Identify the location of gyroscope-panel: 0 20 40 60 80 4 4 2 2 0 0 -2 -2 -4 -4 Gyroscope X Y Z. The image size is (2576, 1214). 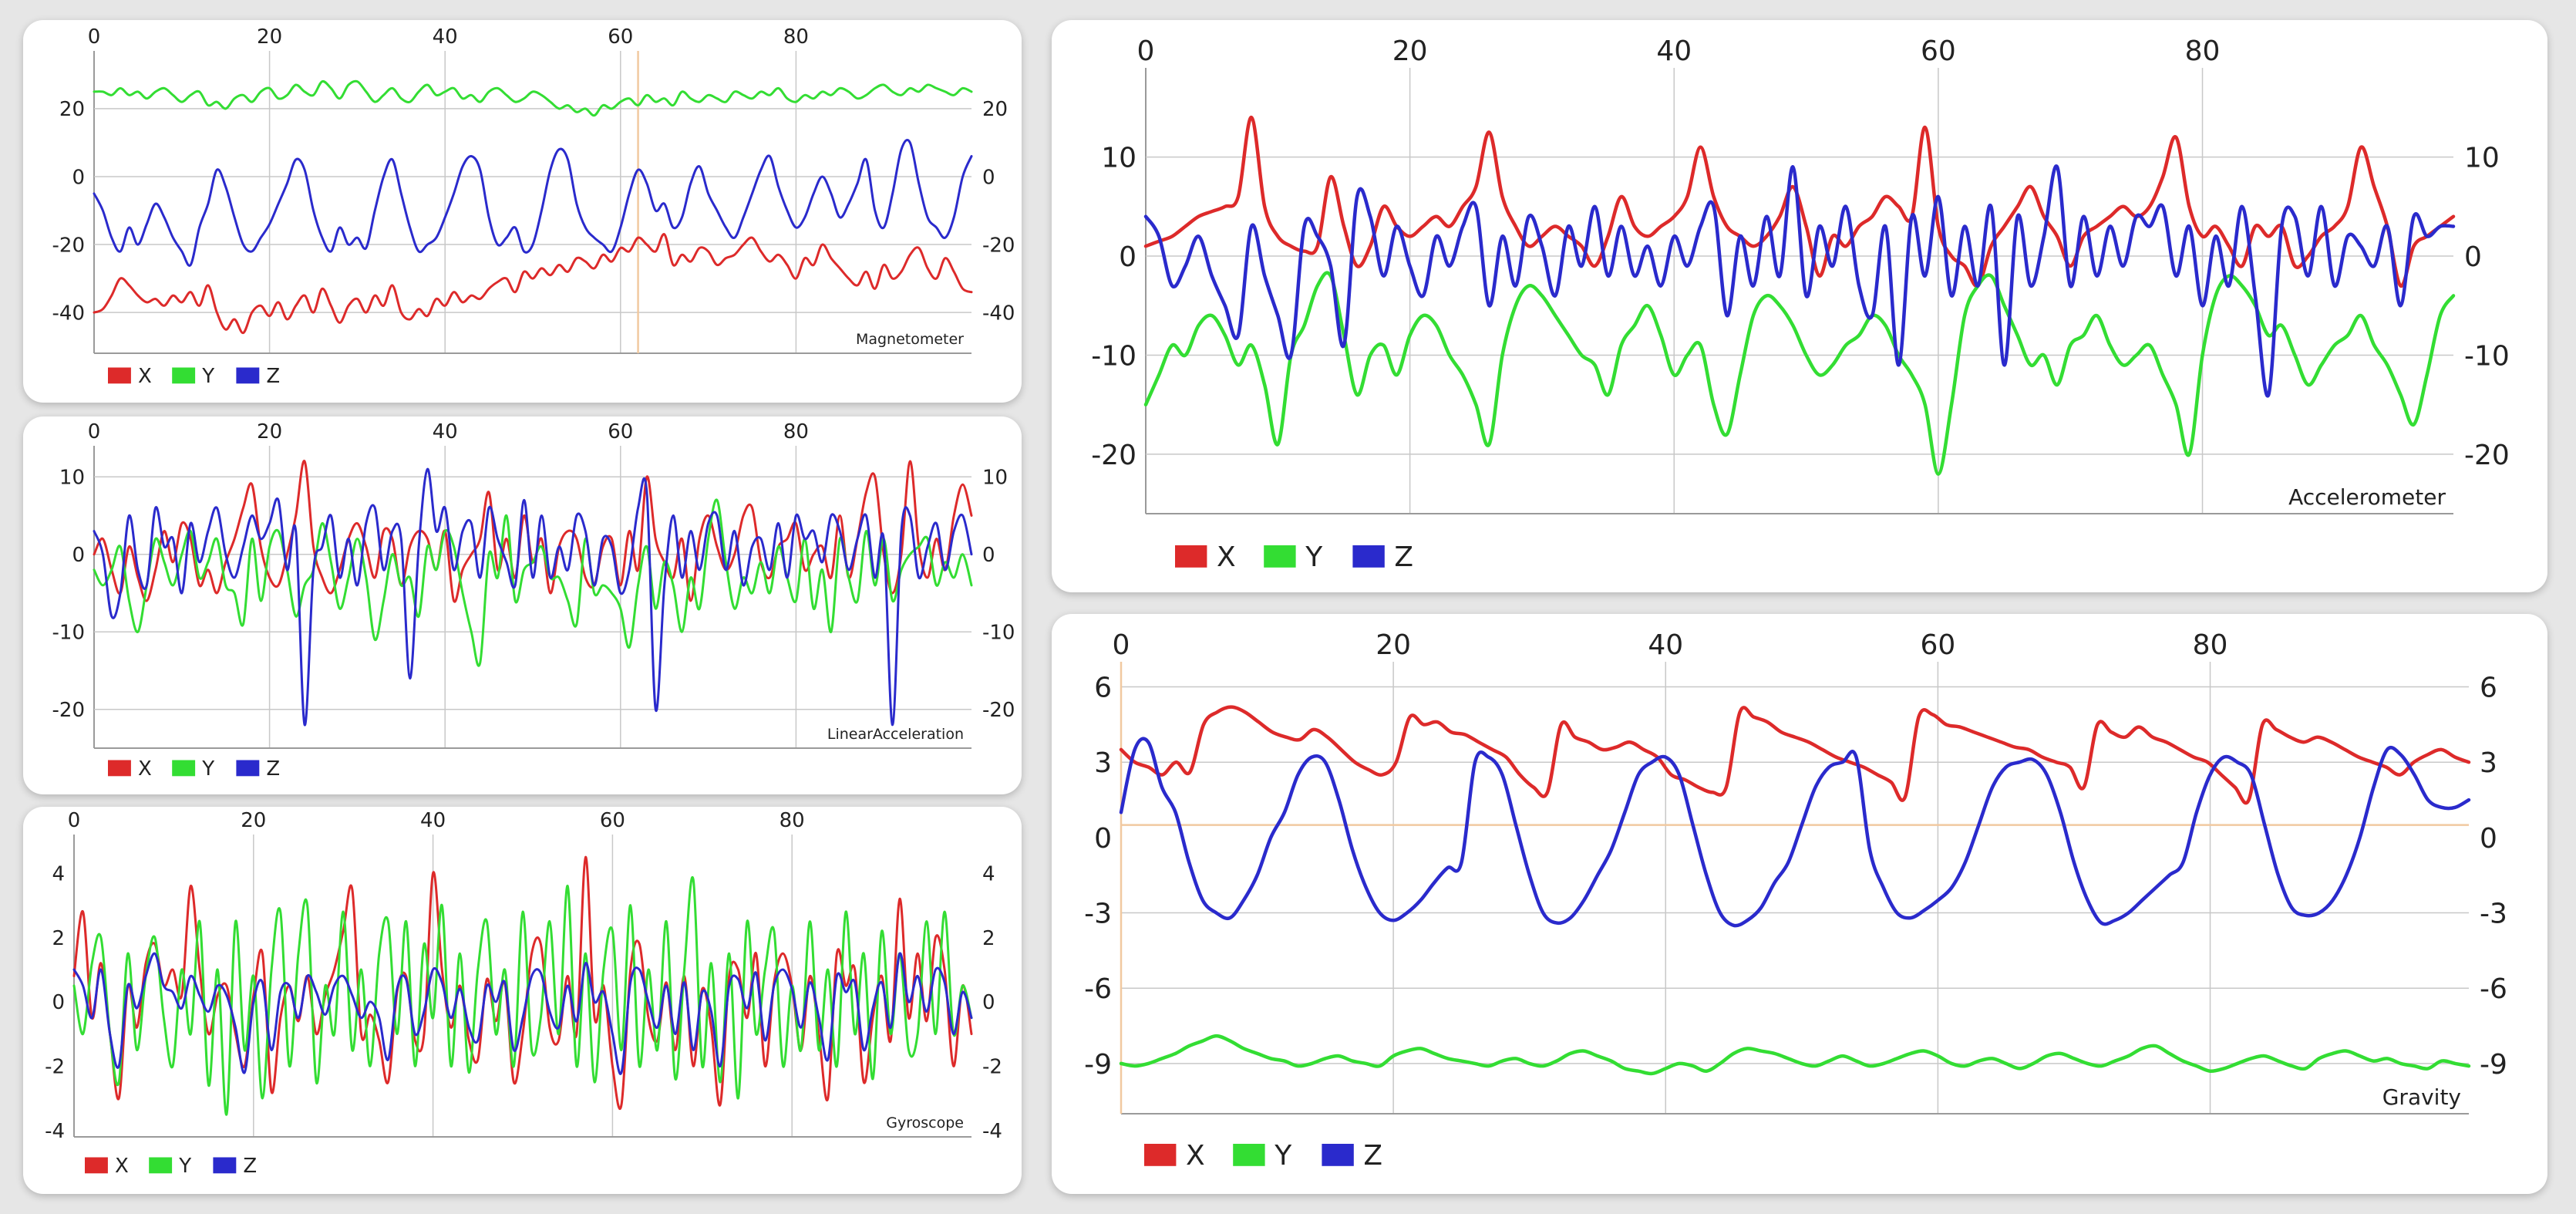
(522, 1001).